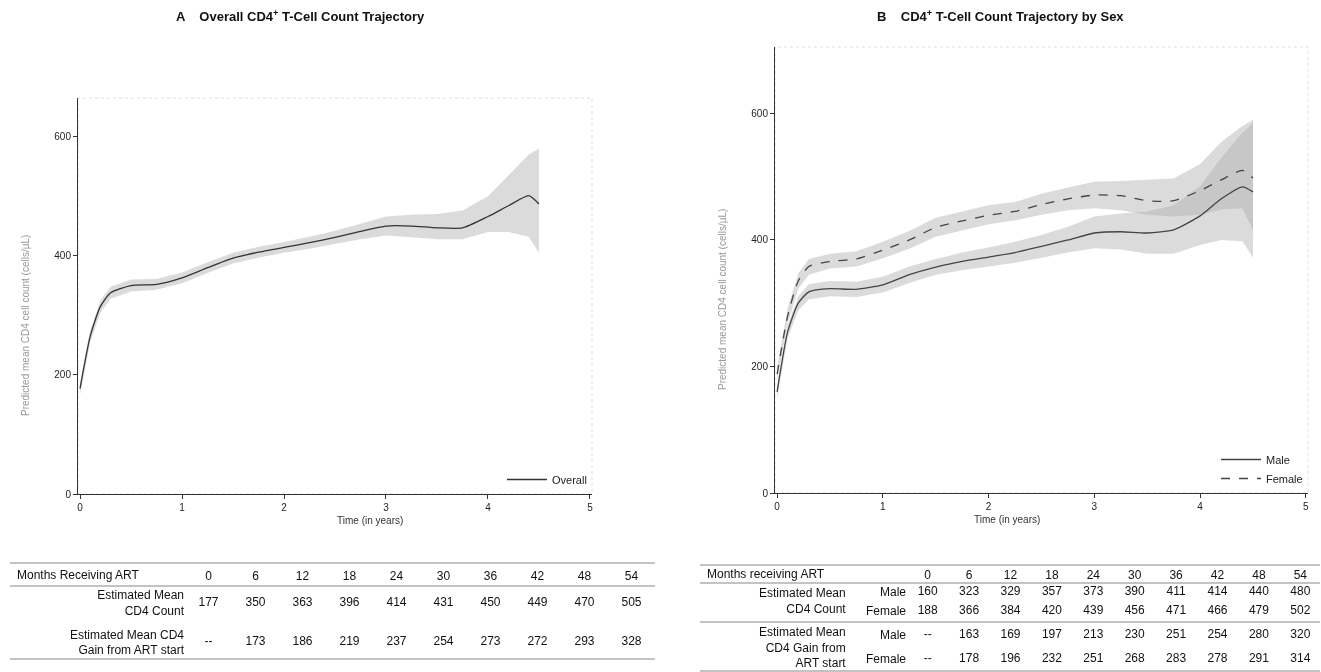 The image size is (1321, 672). Describe the element at coordinates (1300, 590) in the screenshot. I see `data-label: 480` at that location.